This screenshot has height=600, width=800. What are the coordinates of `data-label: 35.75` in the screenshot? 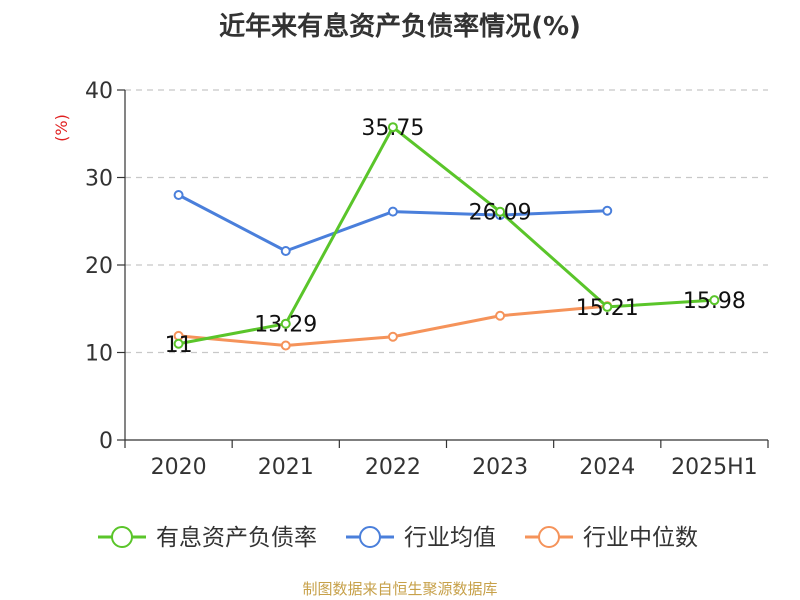 It's located at (392, 128).